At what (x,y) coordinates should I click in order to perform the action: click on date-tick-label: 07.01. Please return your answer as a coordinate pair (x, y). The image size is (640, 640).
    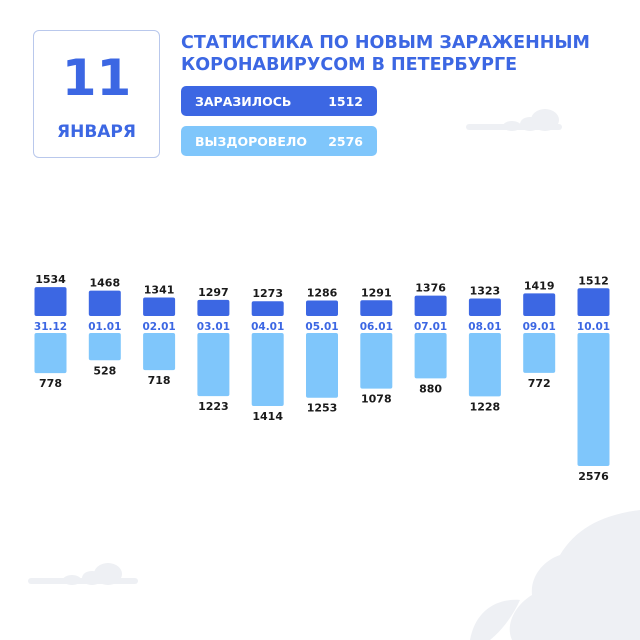
    Looking at the image, I should click on (430, 327).